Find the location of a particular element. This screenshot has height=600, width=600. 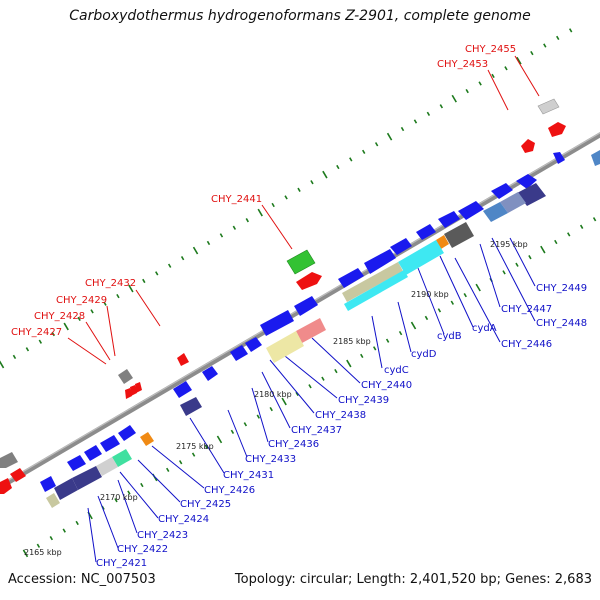

gene-label-chy2427: CHY_2427 is located at coordinates (36, 332).